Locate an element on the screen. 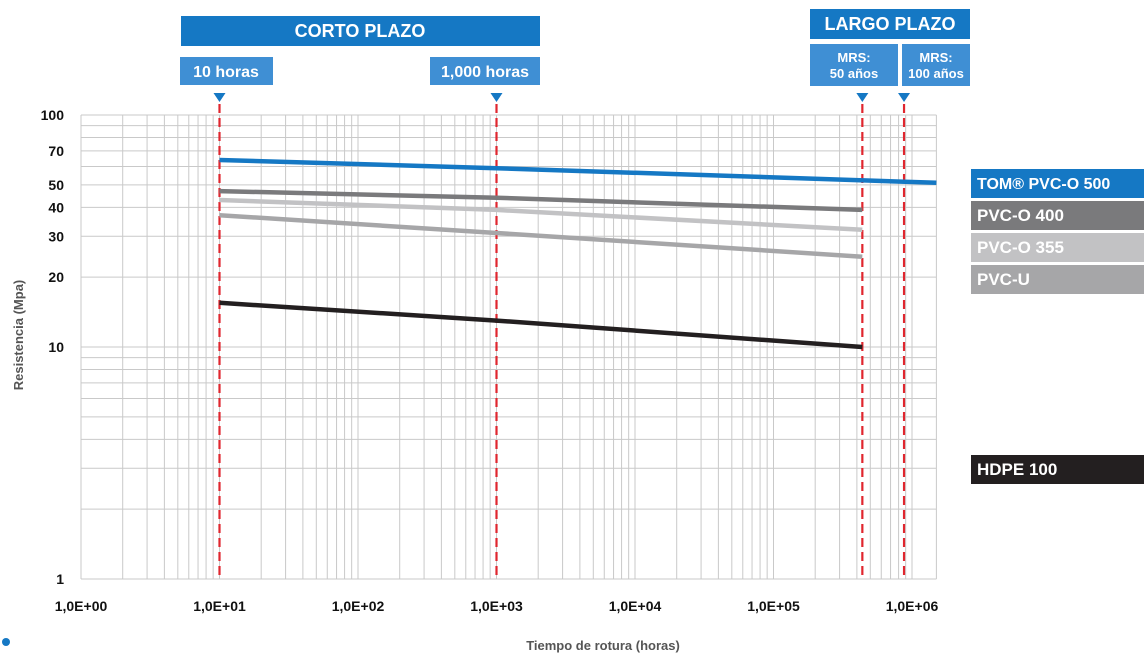 The image size is (1144, 654). marker-label-10-hours: 10 horas is located at coordinates (226, 72).